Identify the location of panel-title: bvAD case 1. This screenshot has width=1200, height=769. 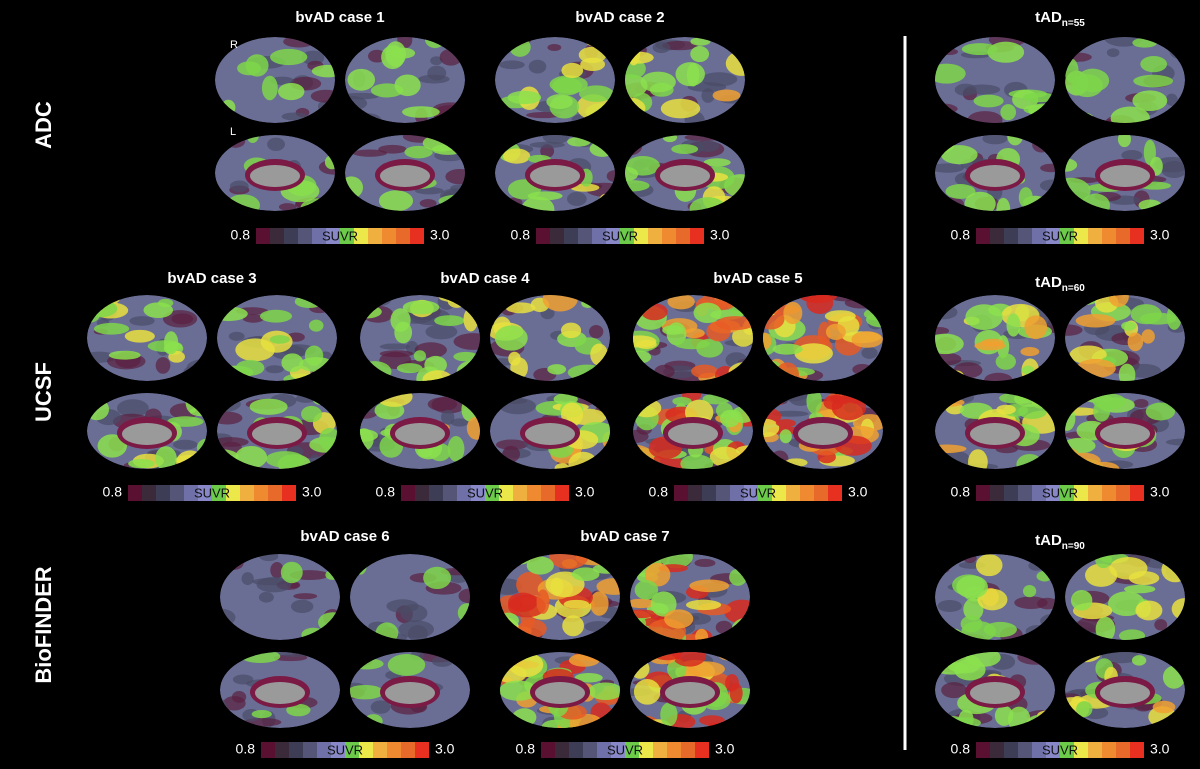
(339, 17).